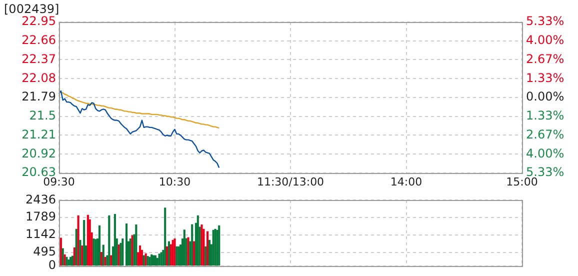 The width and height of the screenshot is (578, 276). Describe the element at coordinates (52, 265) in the screenshot. I see `y-tick-label: 0` at that location.